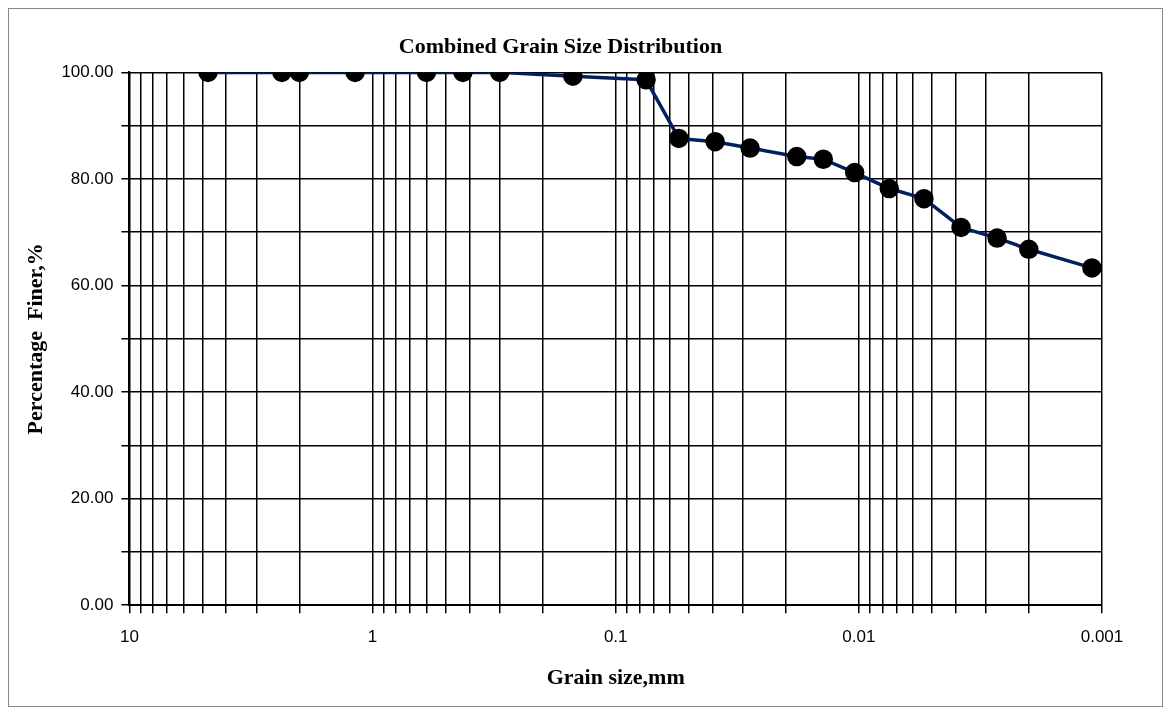  Describe the element at coordinates (615, 677) in the screenshot. I see `x-axis-title: Grain size,mm` at that location.